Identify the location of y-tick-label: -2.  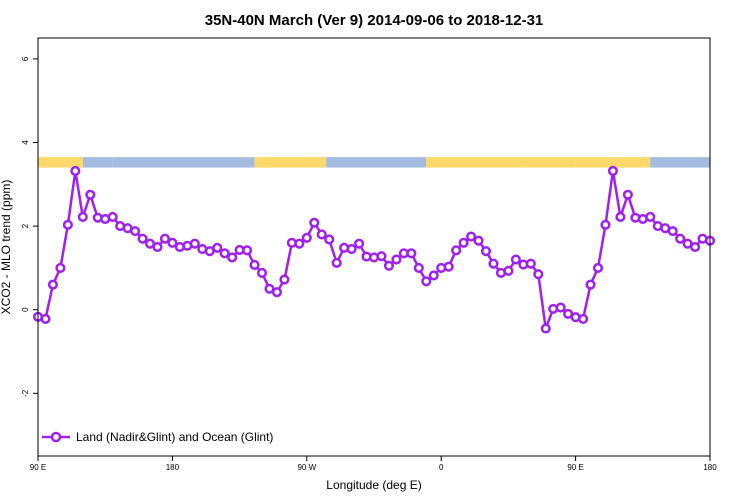
(25, 393).